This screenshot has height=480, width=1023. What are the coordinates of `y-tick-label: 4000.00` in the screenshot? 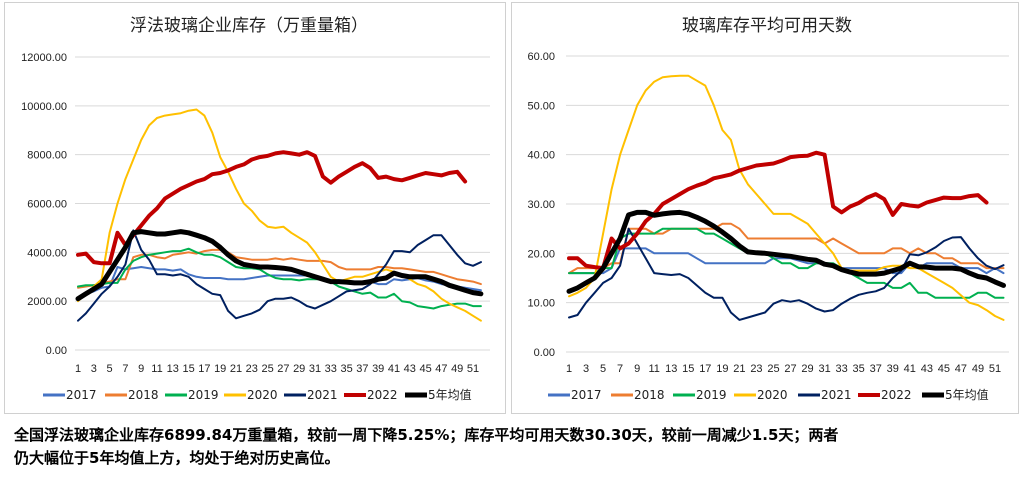 It's located at (47, 253).